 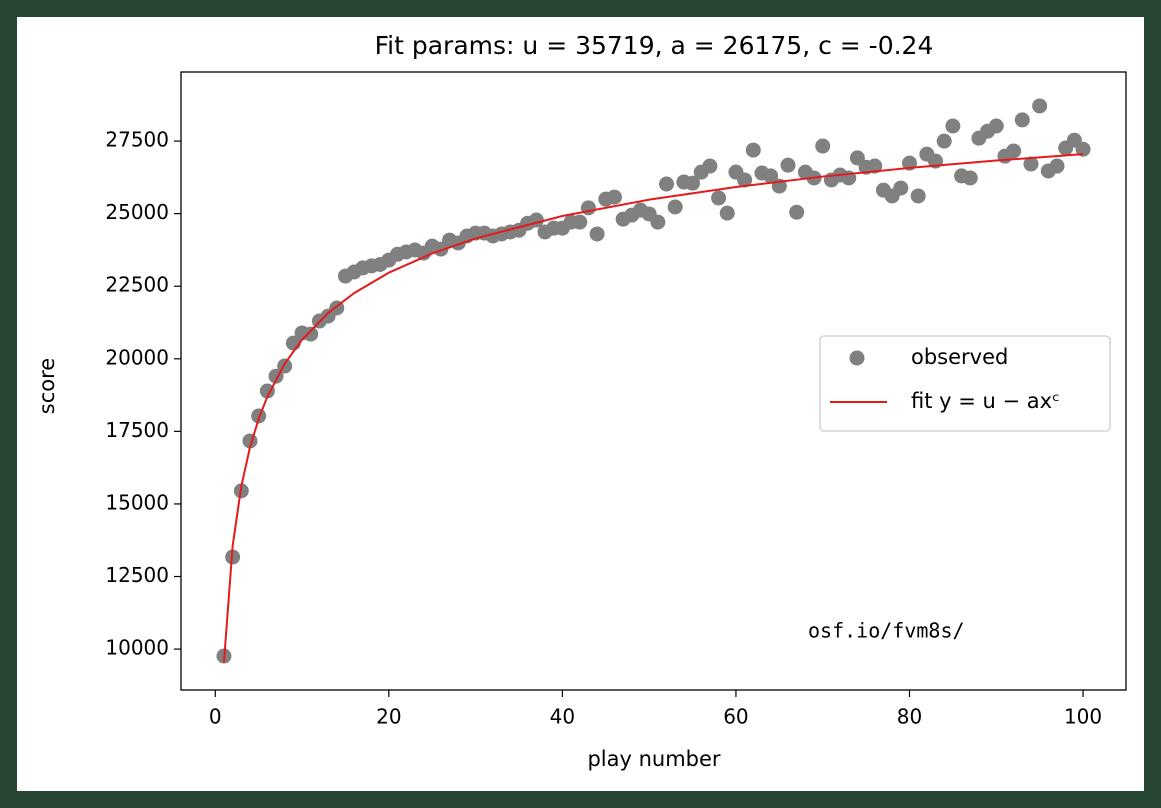 I want to click on x-tick-label: 20, so click(x=388, y=717).